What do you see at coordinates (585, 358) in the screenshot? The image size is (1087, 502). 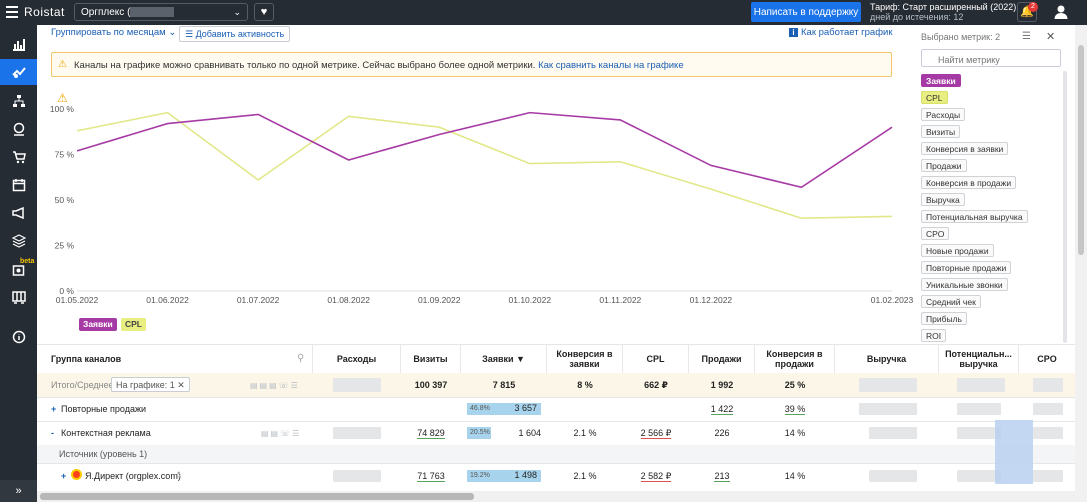 I see `col-header-conv-leads: Конверсия в заявки` at bounding box center [585, 358].